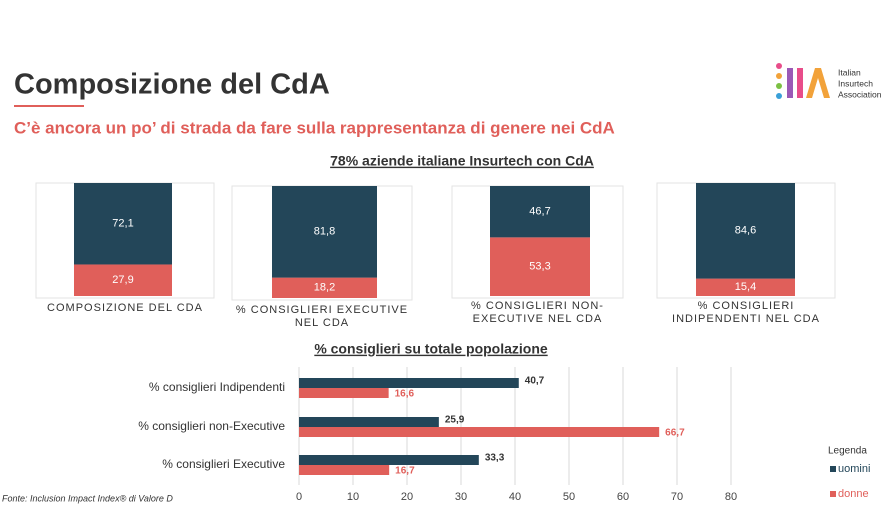  What do you see at coordinates (217, 387) in the screenshot?
I see `y-tick-label: % consiglieri Indipendenti` at bounding box center [217, 387].